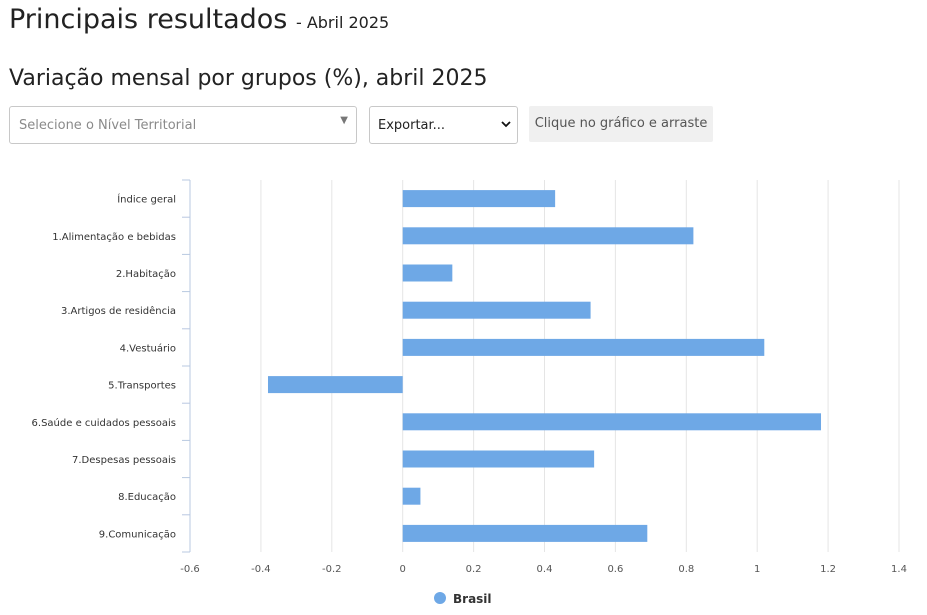 This screenshot has width=927, height=615. Describe the element at coordinates (146, 274) in the screenshot. I see `category-label: 2.Habitação` at that location.